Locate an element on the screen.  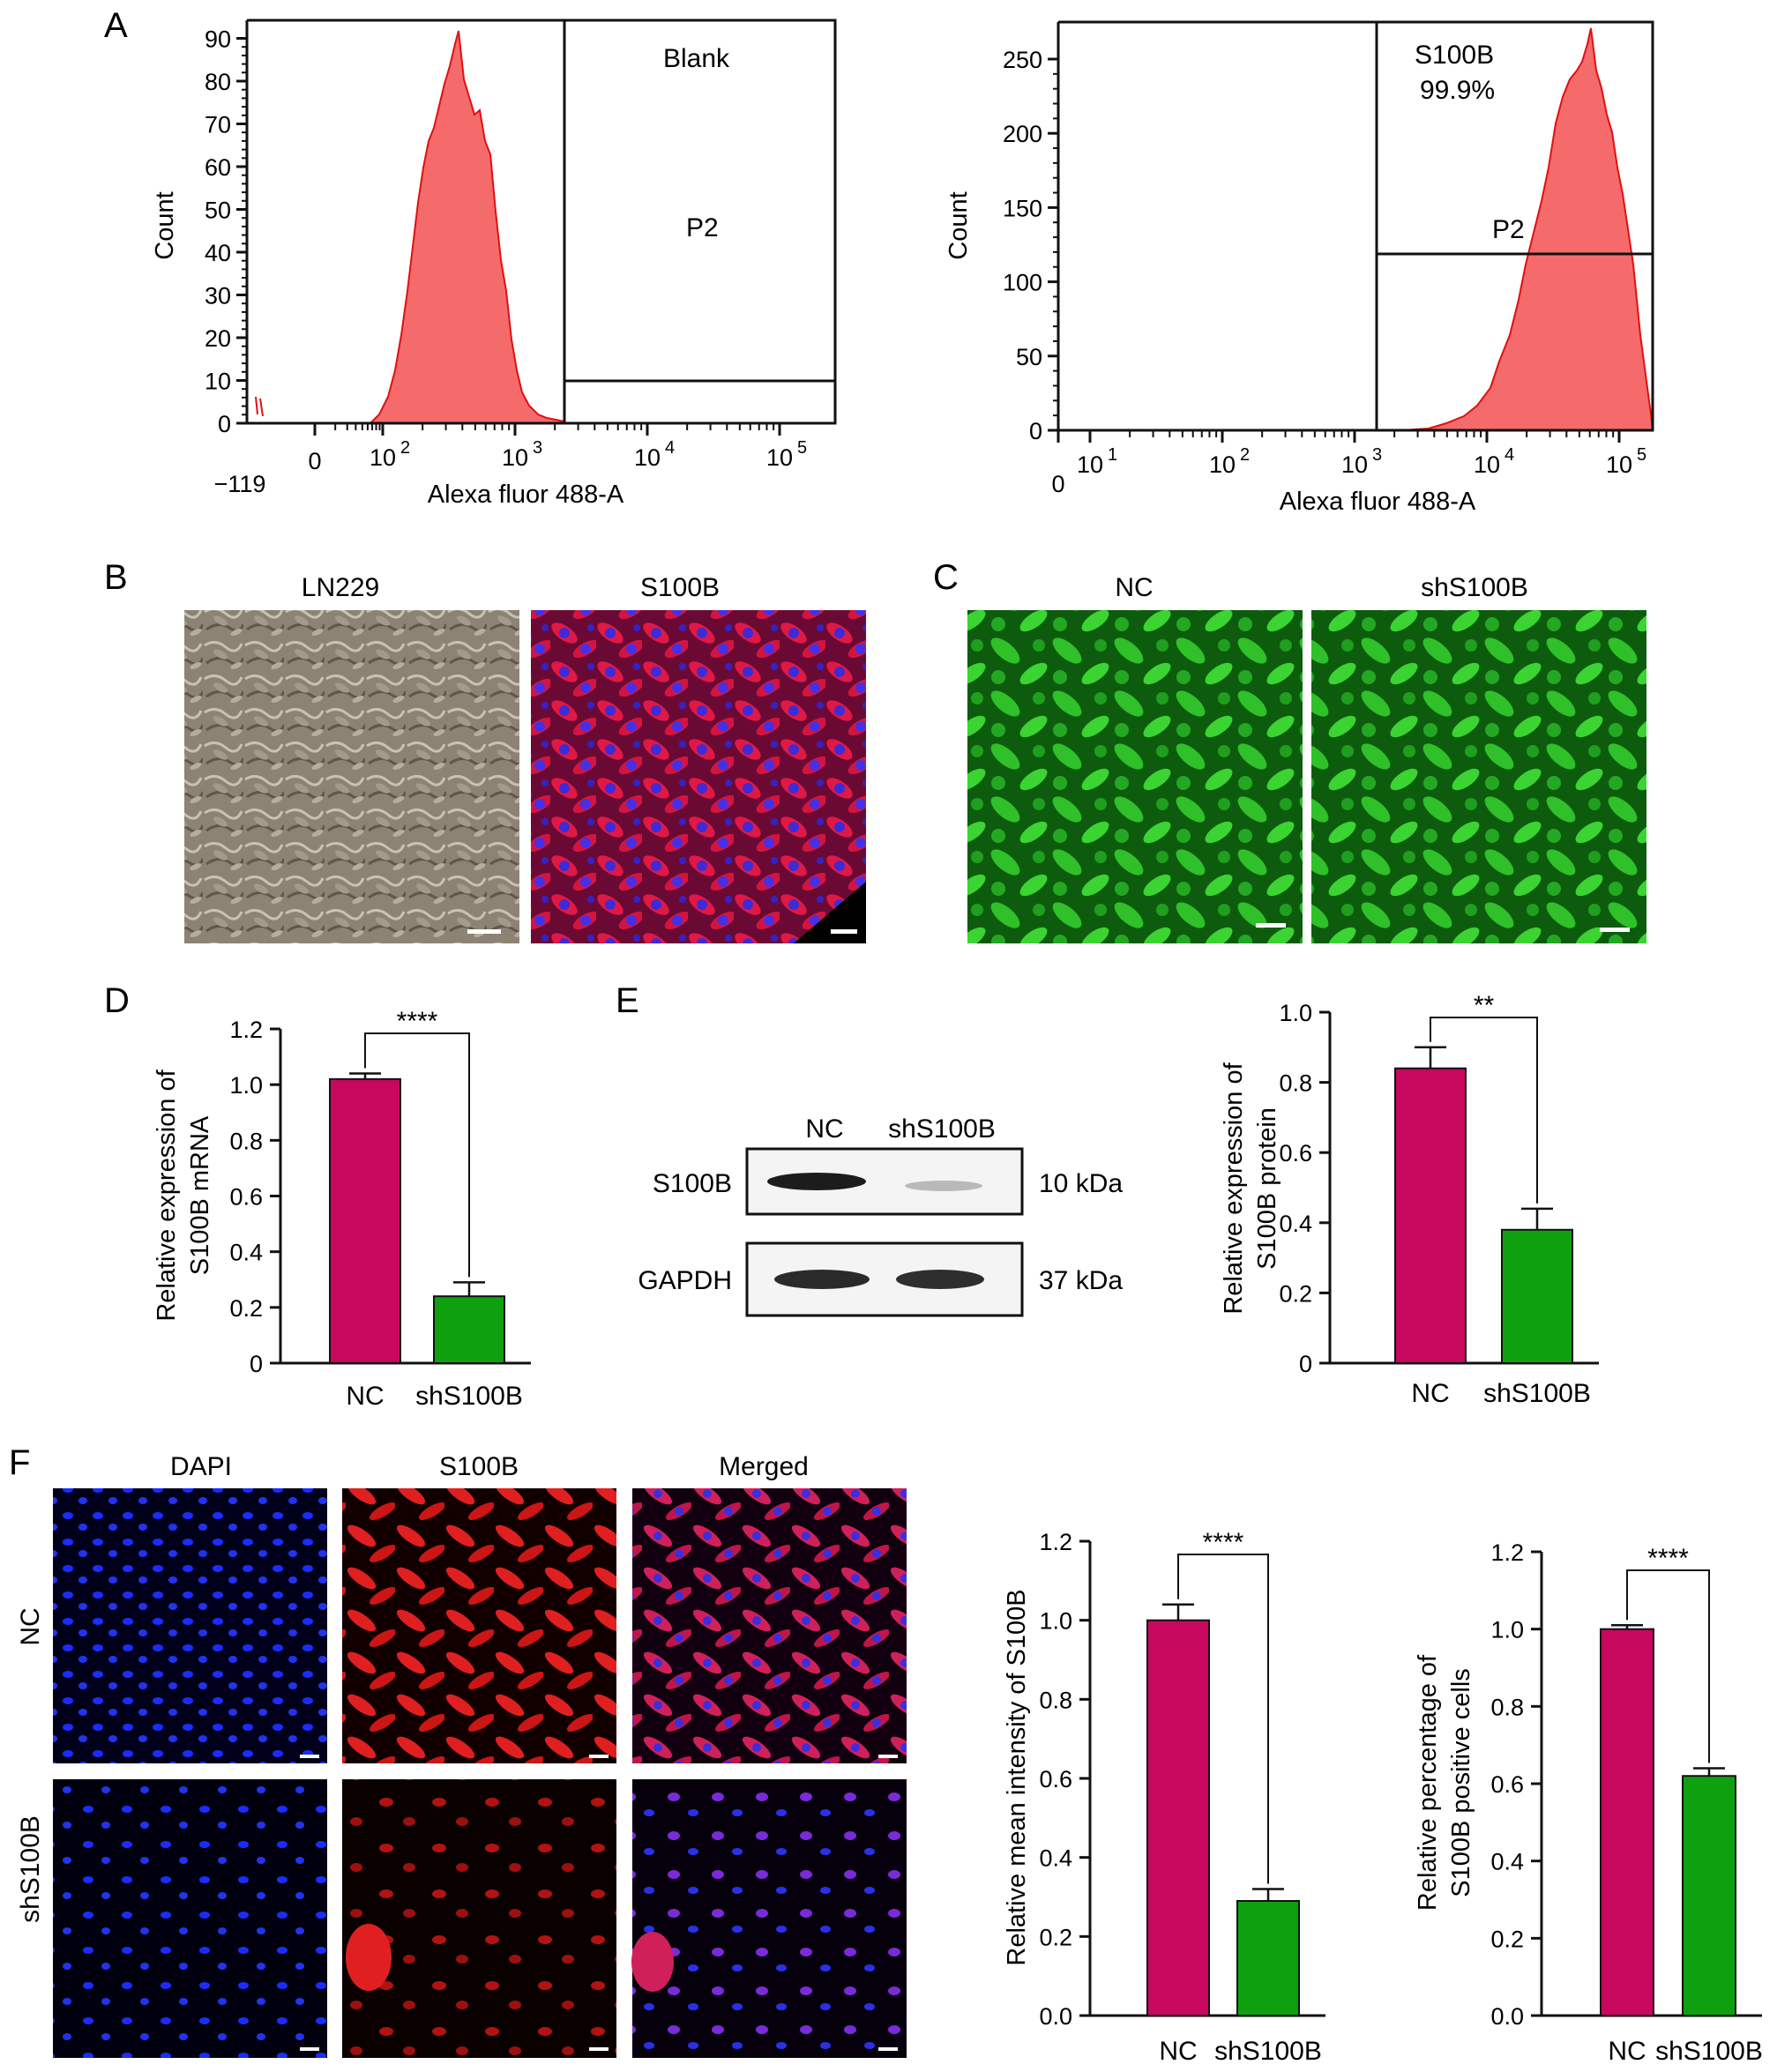
y-tick-label: 200 is located at coordinates (1022, 134).